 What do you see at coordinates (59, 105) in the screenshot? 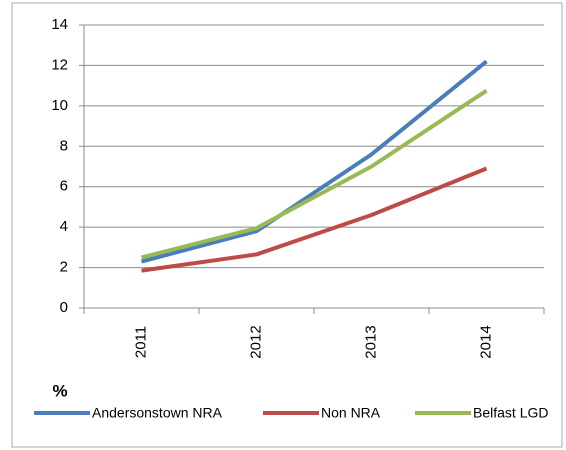
I see `y-tick-label: 10` at bounding box center [59, 105].